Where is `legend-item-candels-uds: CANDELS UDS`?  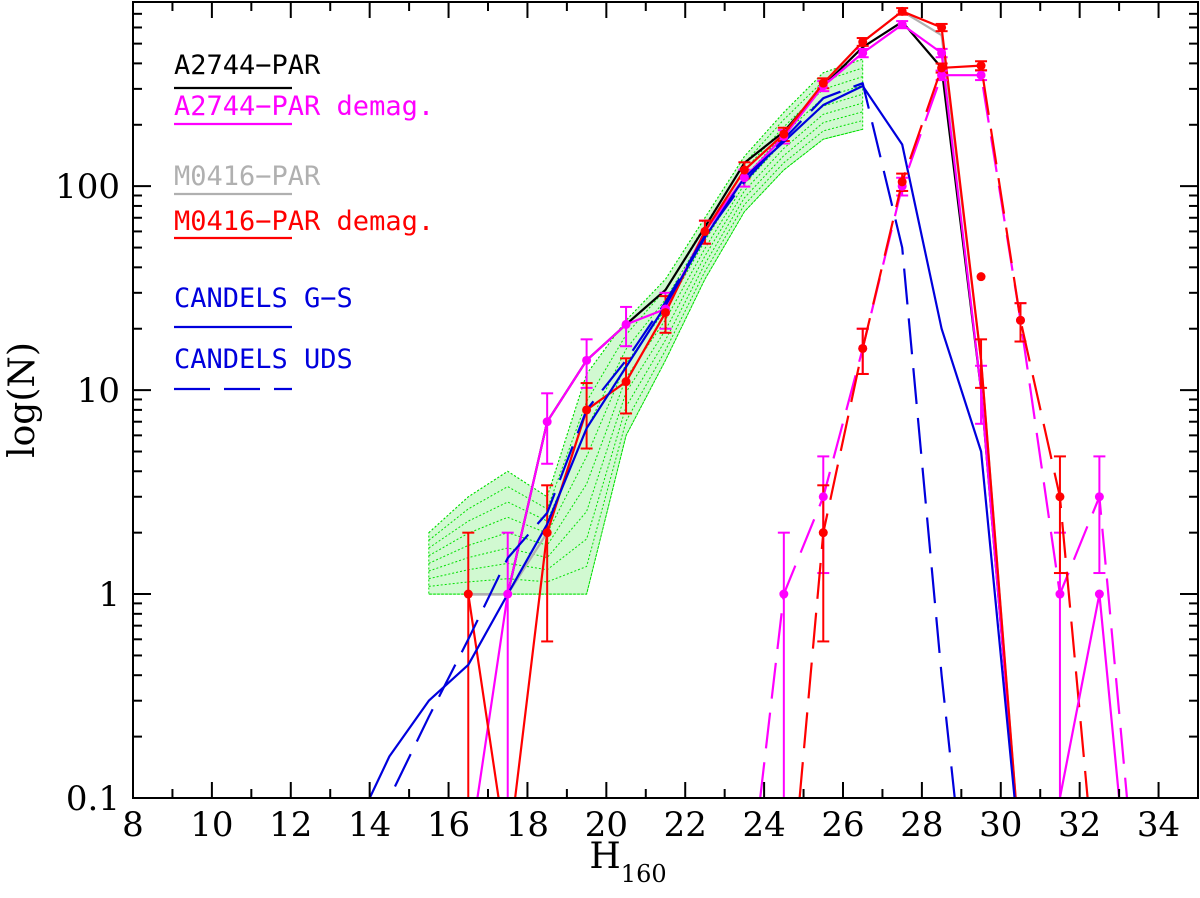 legend-item-candels-uds: CANDELS UDS is located at coordinates (263, 367).